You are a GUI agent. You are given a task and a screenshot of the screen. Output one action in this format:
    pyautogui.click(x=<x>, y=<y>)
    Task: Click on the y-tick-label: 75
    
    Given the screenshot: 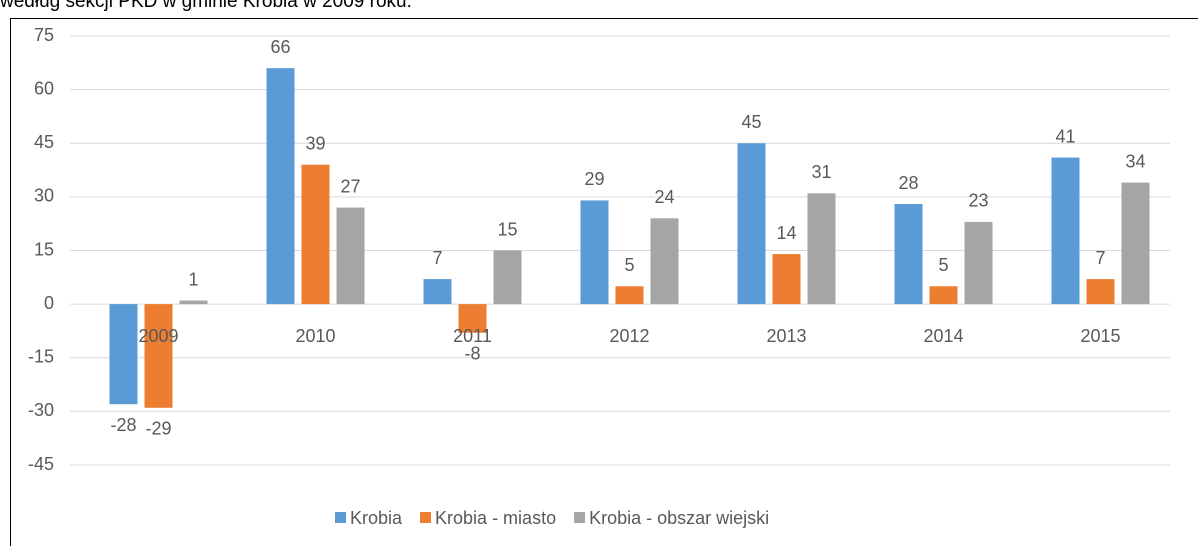 What is the action you would take?
    pyautogui.click(x=44, y=35)
    